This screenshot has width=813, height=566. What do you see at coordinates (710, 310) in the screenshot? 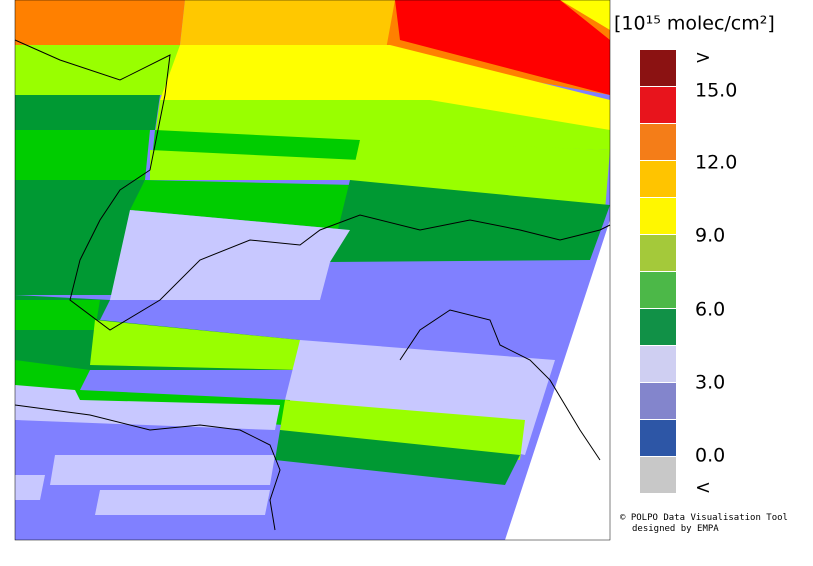
I see `colorbar-label: 6.0` at bounding box center [710, 310].